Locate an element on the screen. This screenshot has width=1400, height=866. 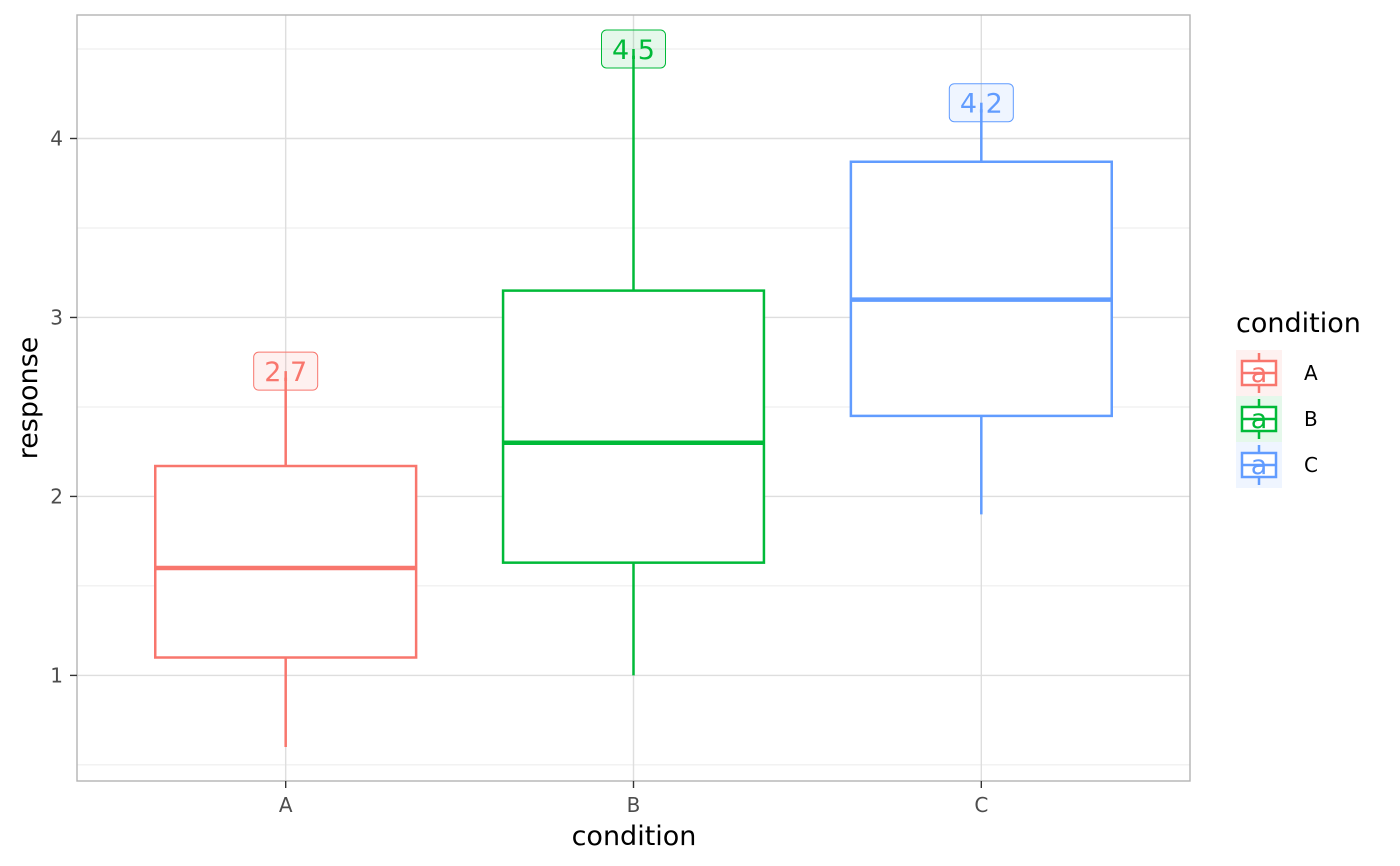
y-tick-label: 2 is located at coordinates (56, 496).